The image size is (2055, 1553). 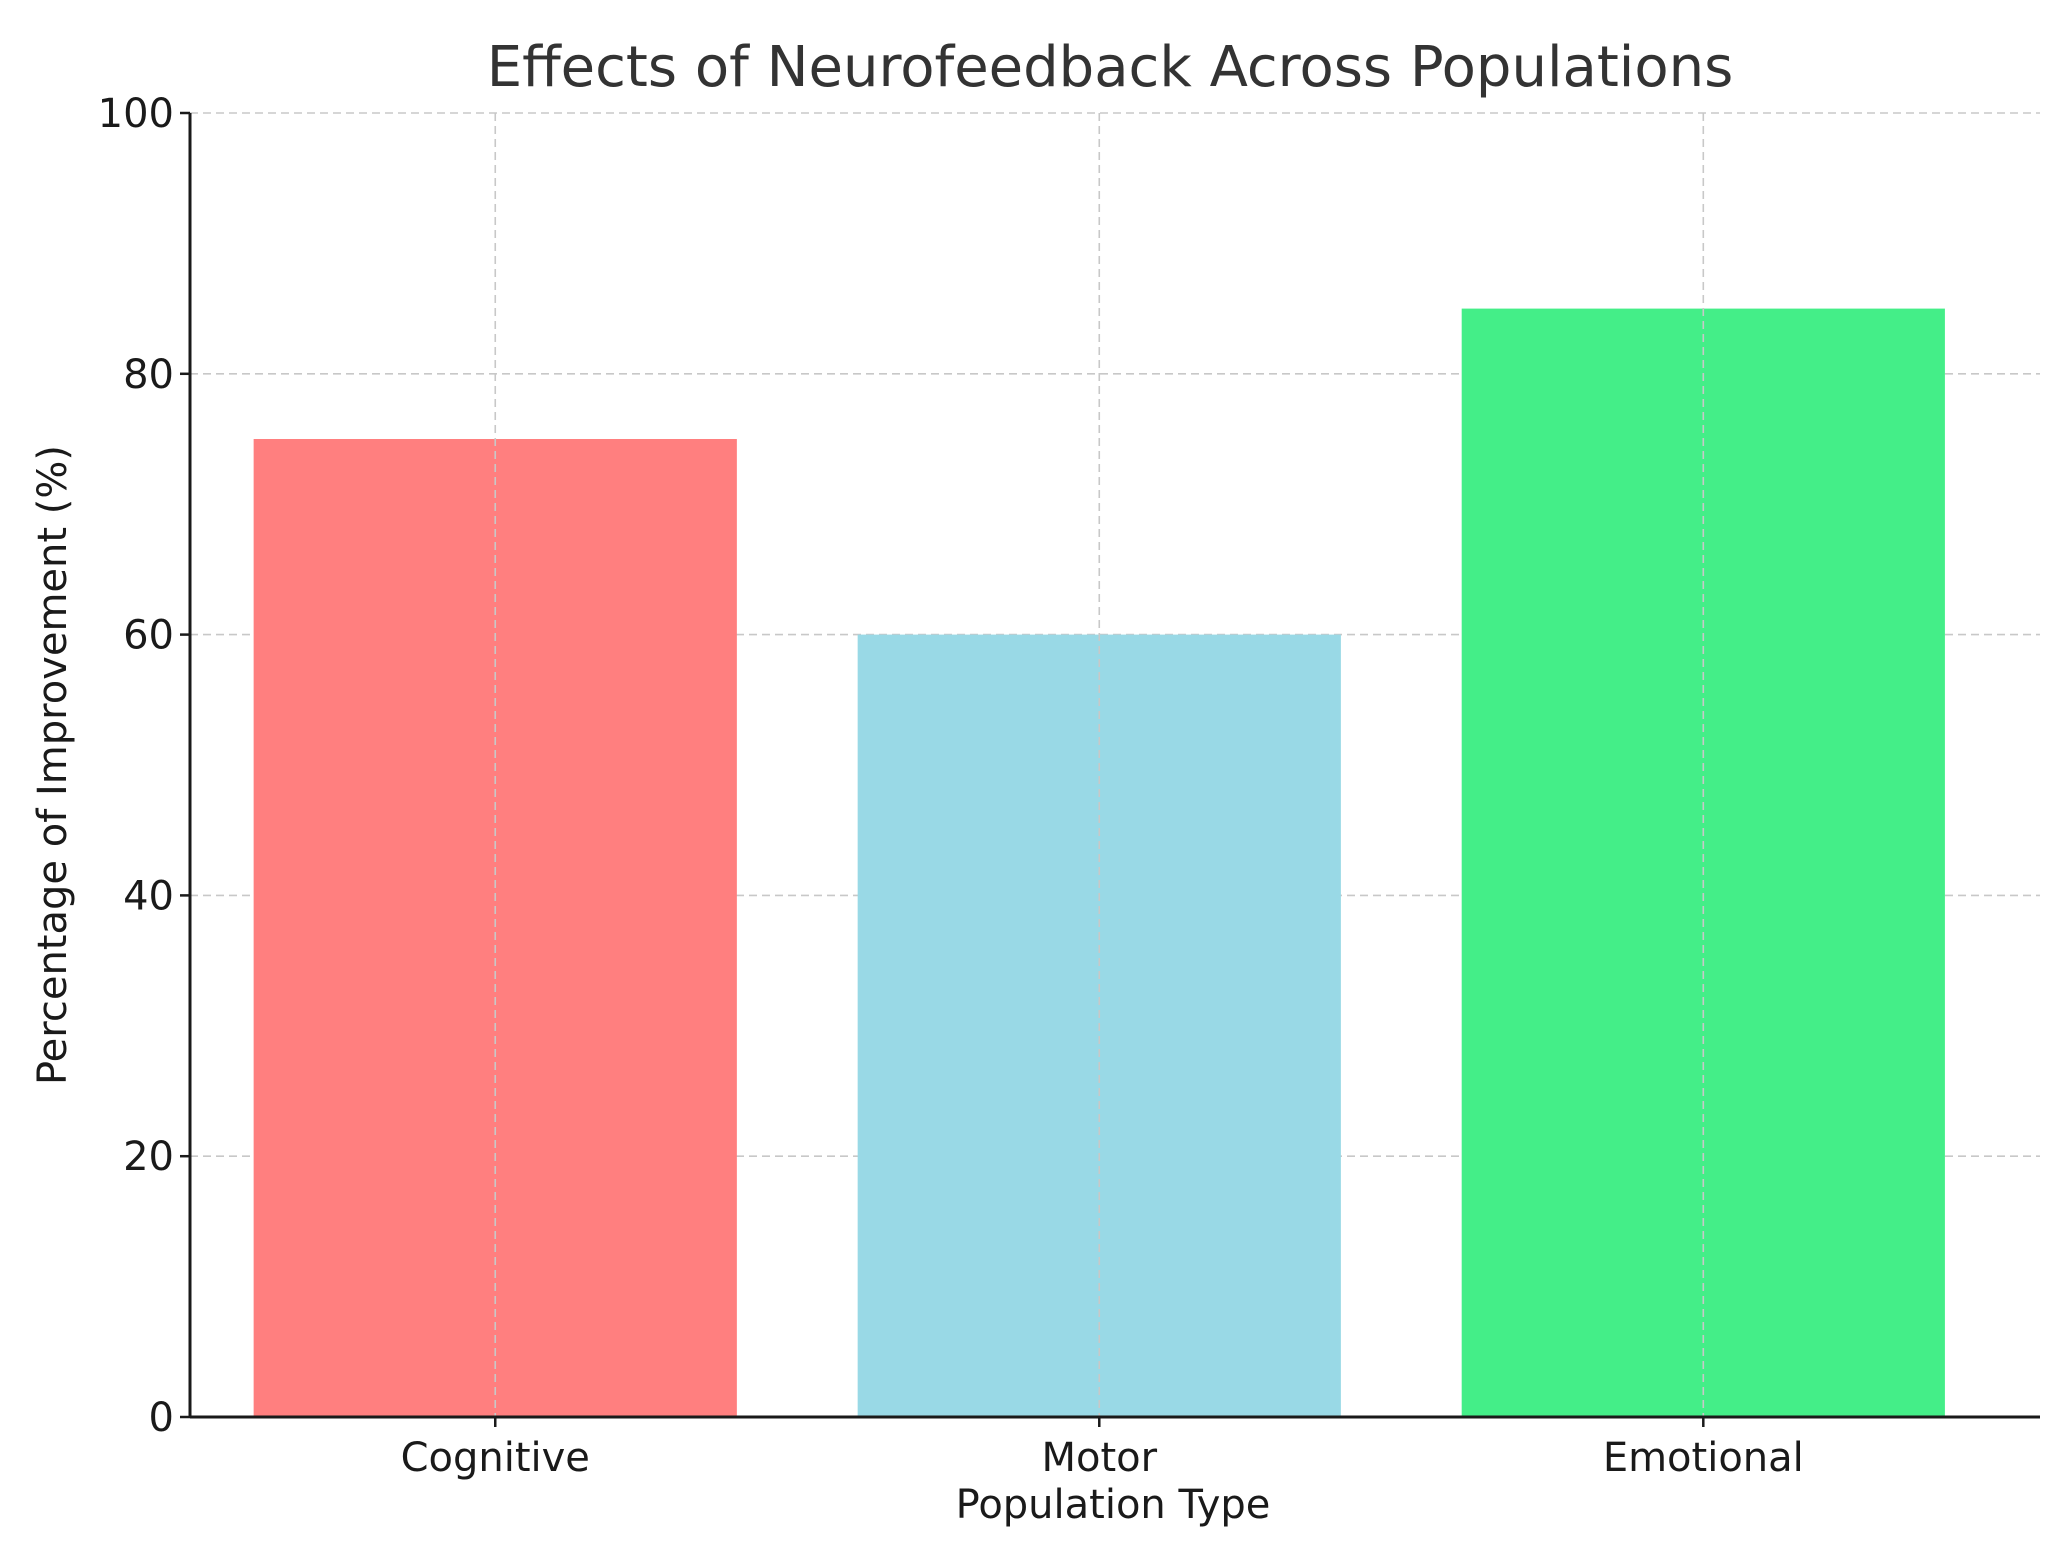 I want to click on x-tick-label-motor: Motor, so click(x=1099, y=1458).